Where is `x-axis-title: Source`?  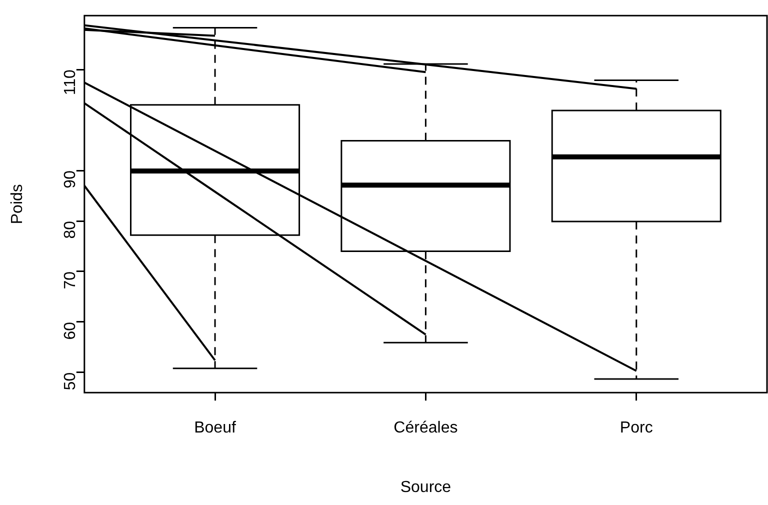 x-axis-title: Source is located at coordinates (426, 487).